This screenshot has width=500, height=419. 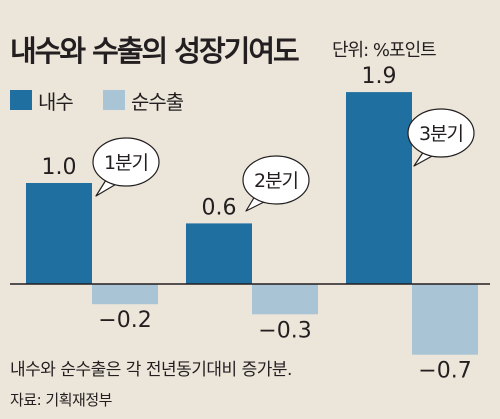 I want to click on legend-label-net-exports: 순수출, so click(x=157, y=101).